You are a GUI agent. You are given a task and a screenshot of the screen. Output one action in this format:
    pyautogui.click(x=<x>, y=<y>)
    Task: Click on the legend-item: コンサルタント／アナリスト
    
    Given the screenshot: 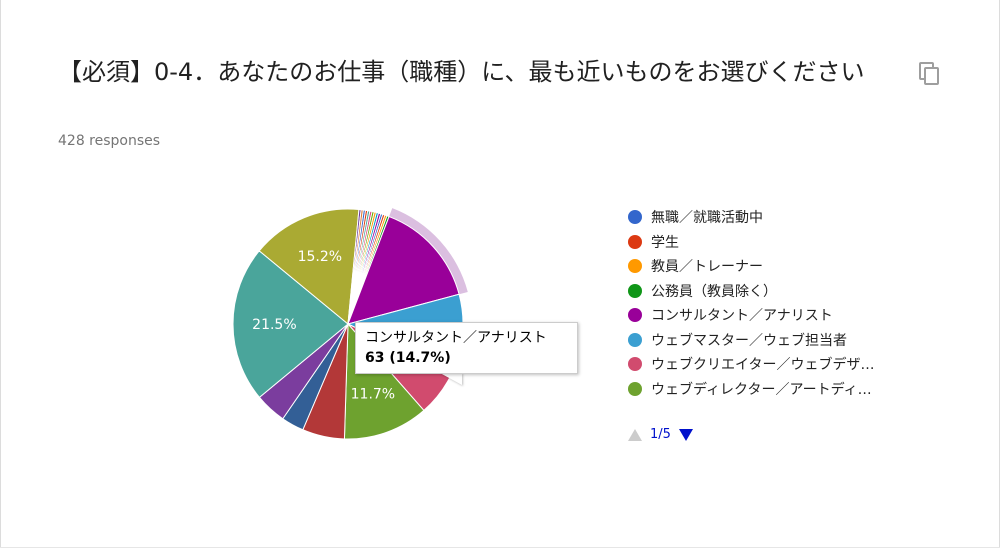 What is the action you would take?
    pyautogui.click(x=751, y=315)
    